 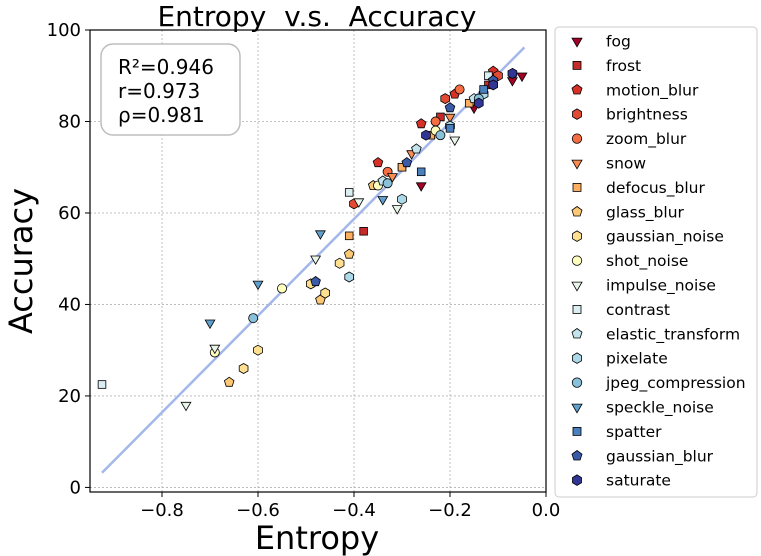 I want to click on legend-marker-impulse_noise, so click(x=577, y=286).